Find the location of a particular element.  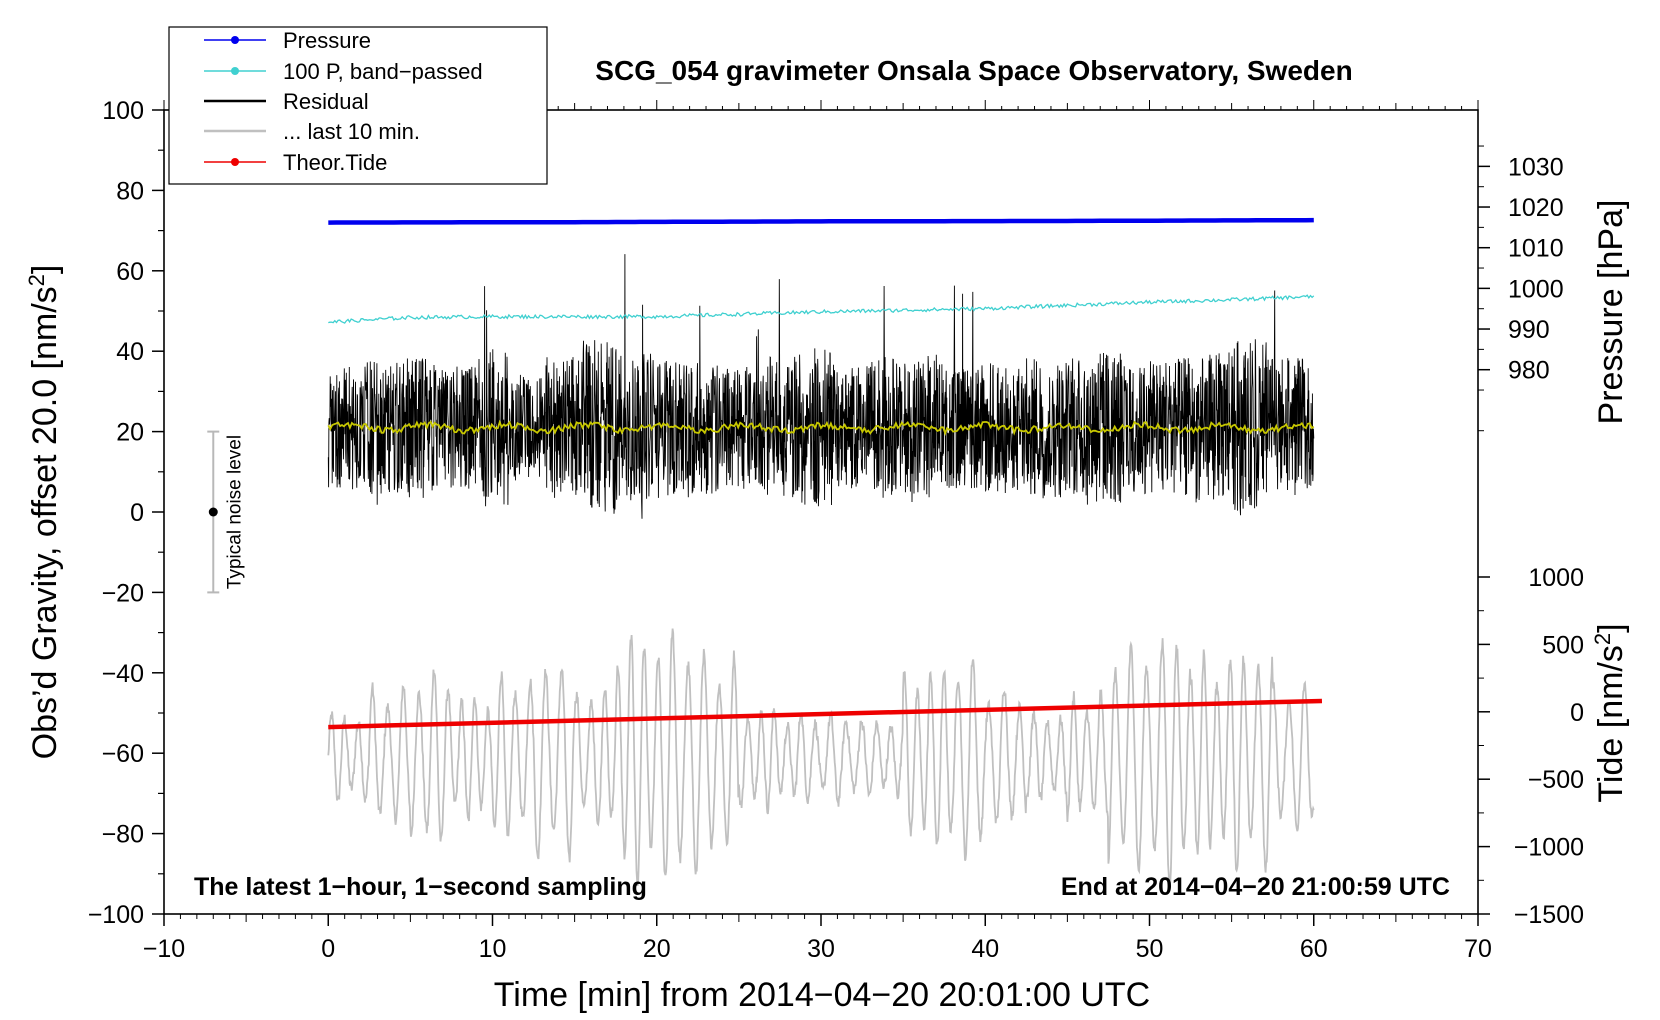

tide-tick-label: 500 is located at coordinates (1563, 645).